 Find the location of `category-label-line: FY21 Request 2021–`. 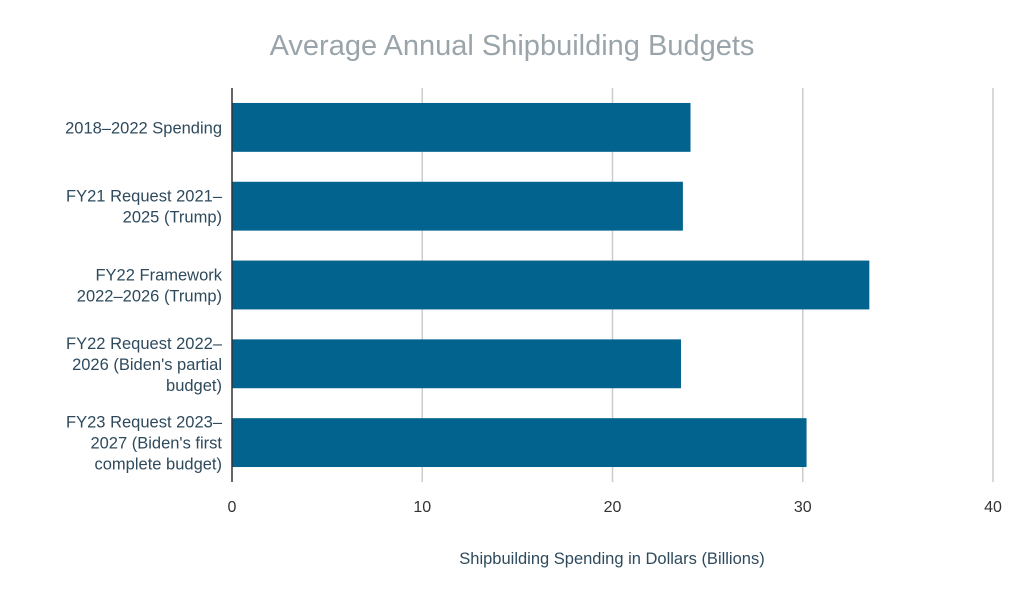

category-label-line: FY21 Request 2021– is located at coordinates (144, 197).